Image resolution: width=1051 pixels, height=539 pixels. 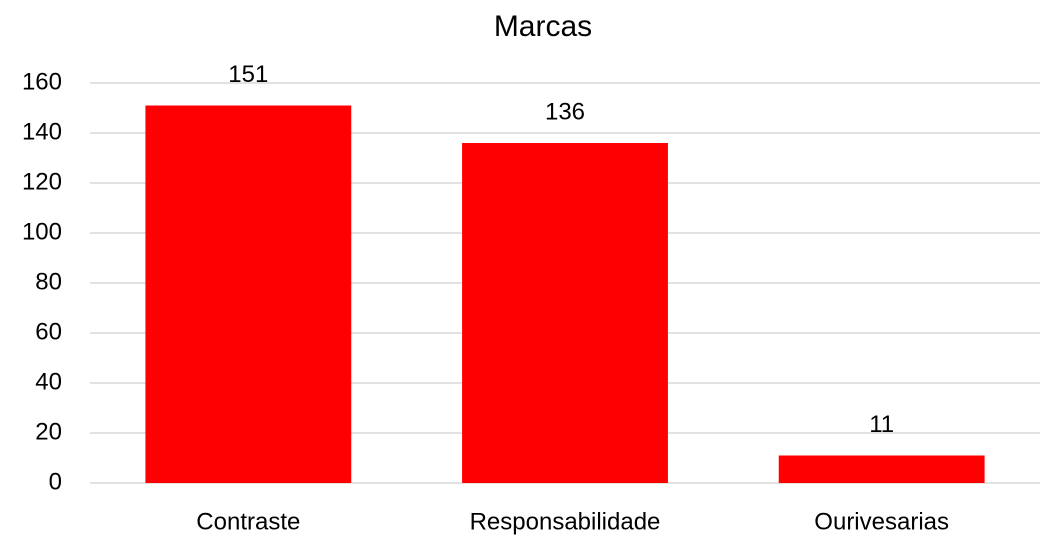 What do you see at coordinates (881, 521) in the screenshot?
I see `x-tick-label: Ourivesarias` at bounding box center [881, 521].